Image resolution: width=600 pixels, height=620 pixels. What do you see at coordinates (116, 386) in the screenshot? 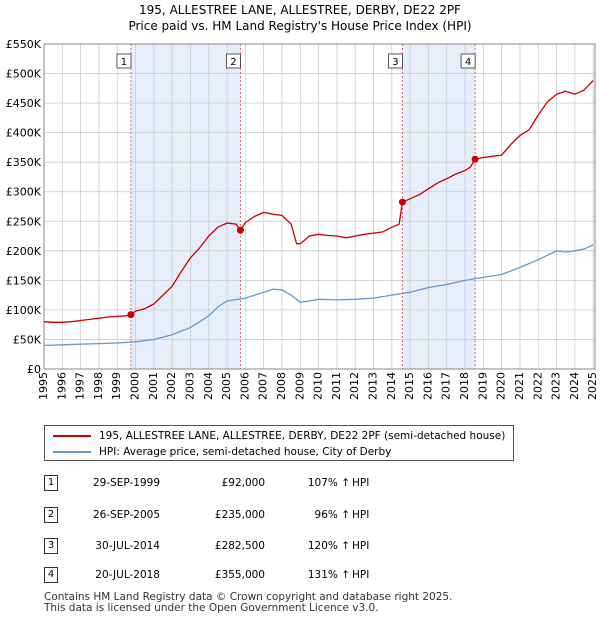
I see `x-tick-label: 1999` at bounding box center [116, 386].